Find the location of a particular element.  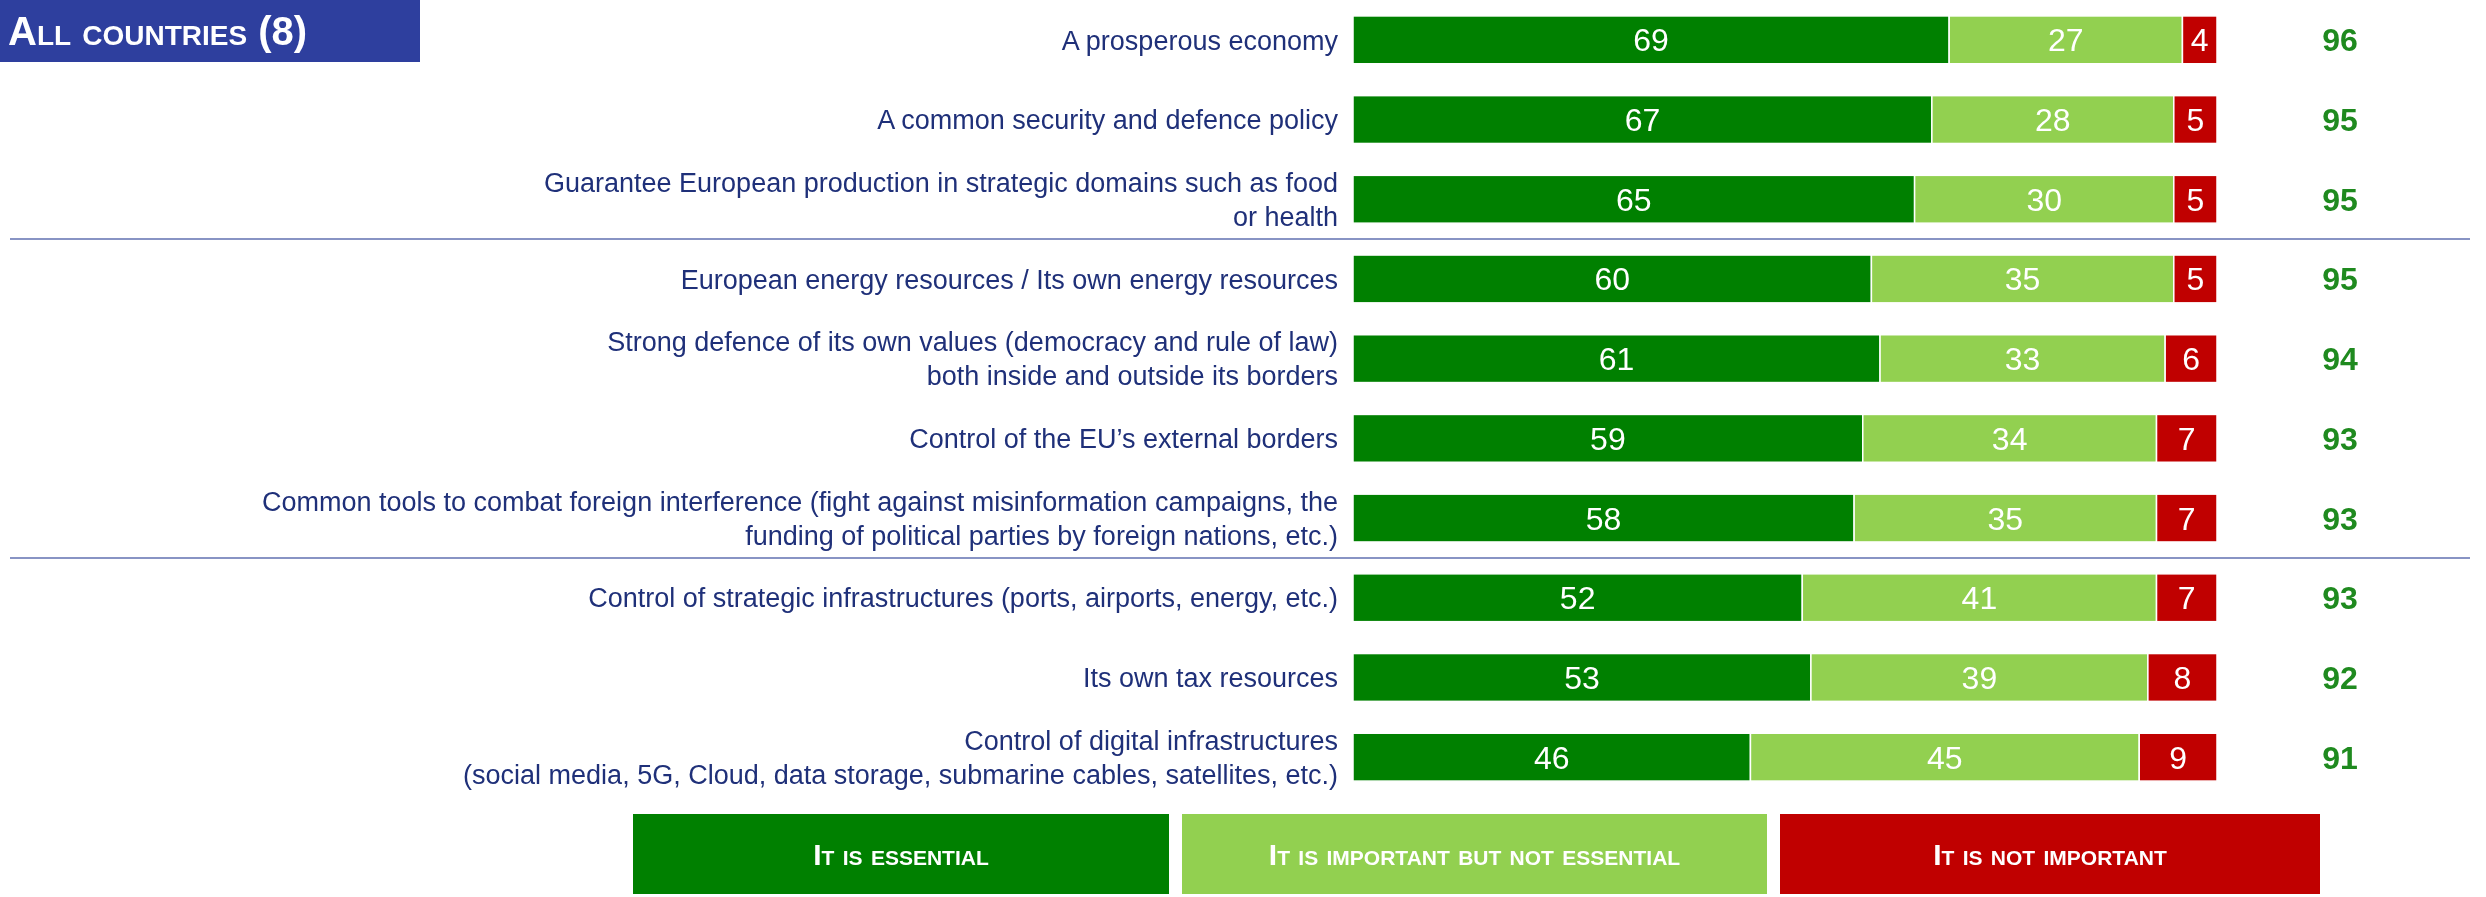

data-label: 58 is located at coordinates (1603, 518).